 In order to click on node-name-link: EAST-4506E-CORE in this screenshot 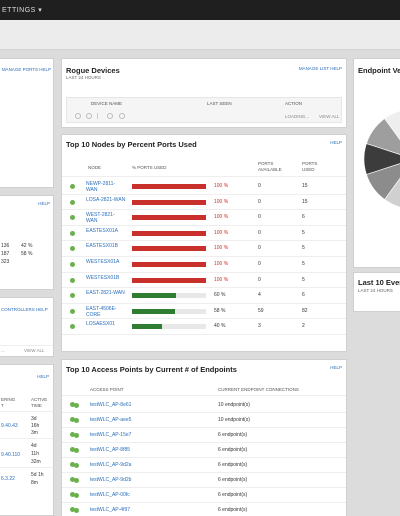, I will do `click(101, 311)`.